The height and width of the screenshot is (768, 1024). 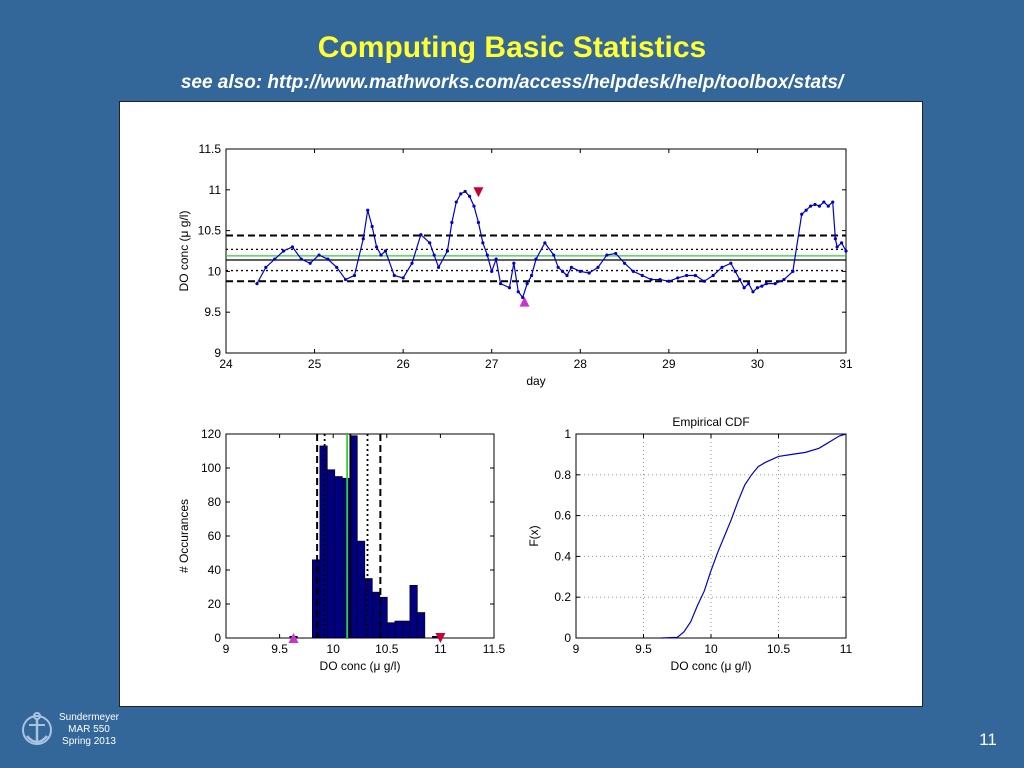 What do you see at coordinates (562, 516) in the screenshot?
I see `cdf-y-tick-label: 0.6` at bounding box center [562, 516].